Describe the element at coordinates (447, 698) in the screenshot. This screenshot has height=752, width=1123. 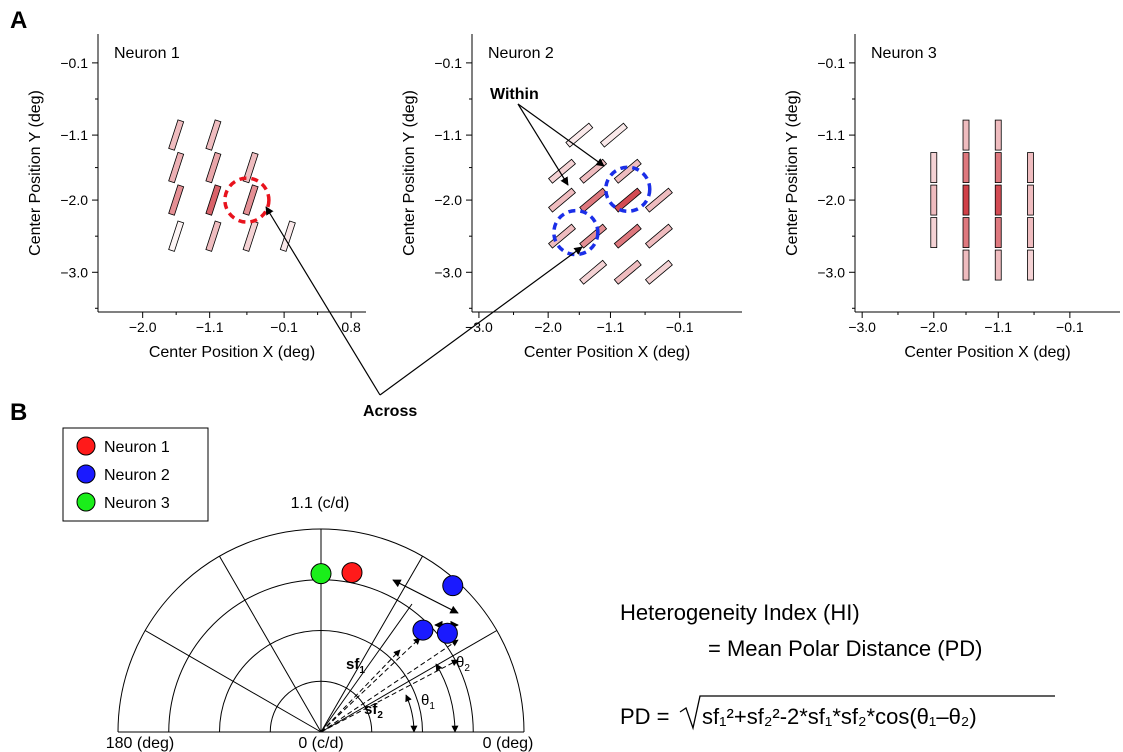
I see `theta2-arc` at that location.